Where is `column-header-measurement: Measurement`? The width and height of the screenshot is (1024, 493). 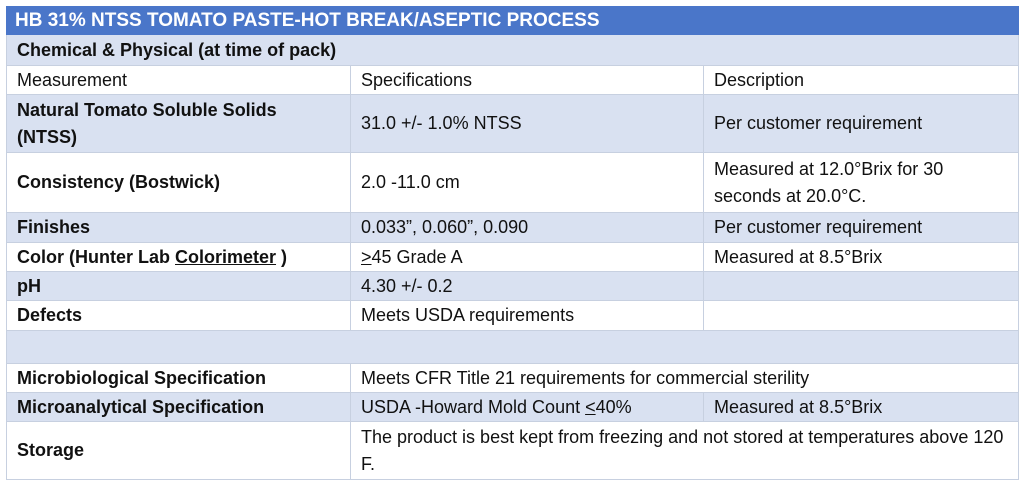 column-header-measurement: Measurement is located at coordinates (178, 80).